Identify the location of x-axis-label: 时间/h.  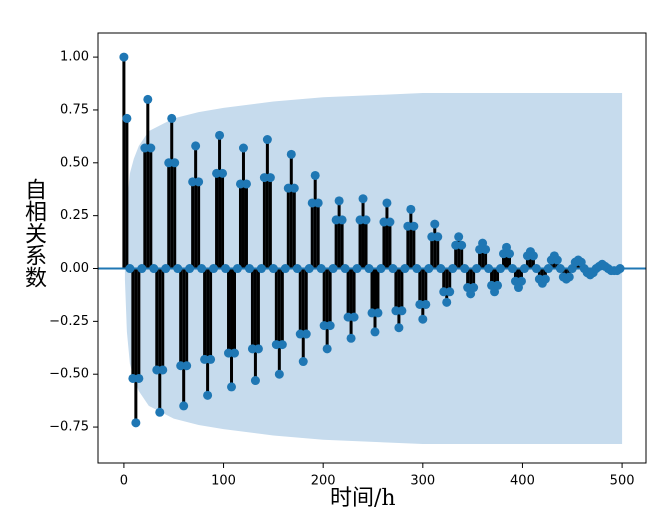
(363, 498).